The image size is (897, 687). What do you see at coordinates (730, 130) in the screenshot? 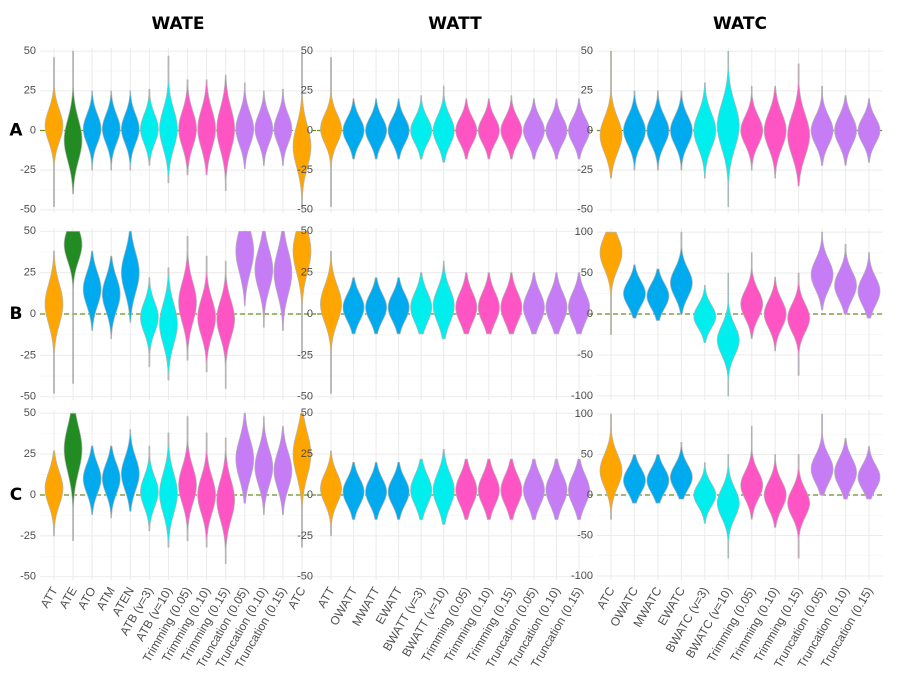
I see `panel-a-watc: -50 -25 0 25 50` at bounding box center [730, 130].